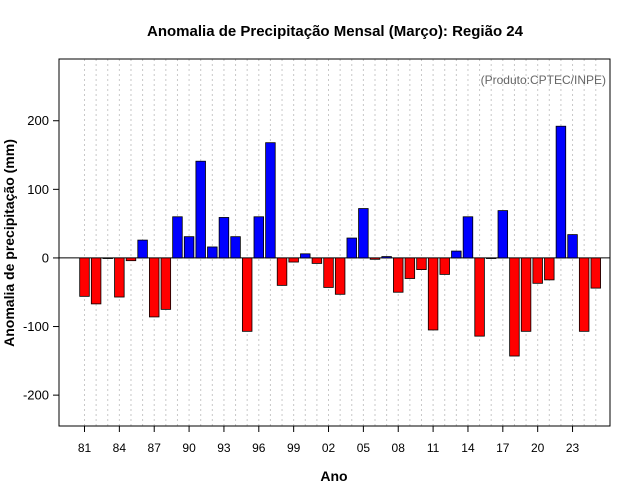  What do you see at coordinates (36, 395) in the screenshot?
I see `y-tick-label: -200` at bounding box center [36, 395].